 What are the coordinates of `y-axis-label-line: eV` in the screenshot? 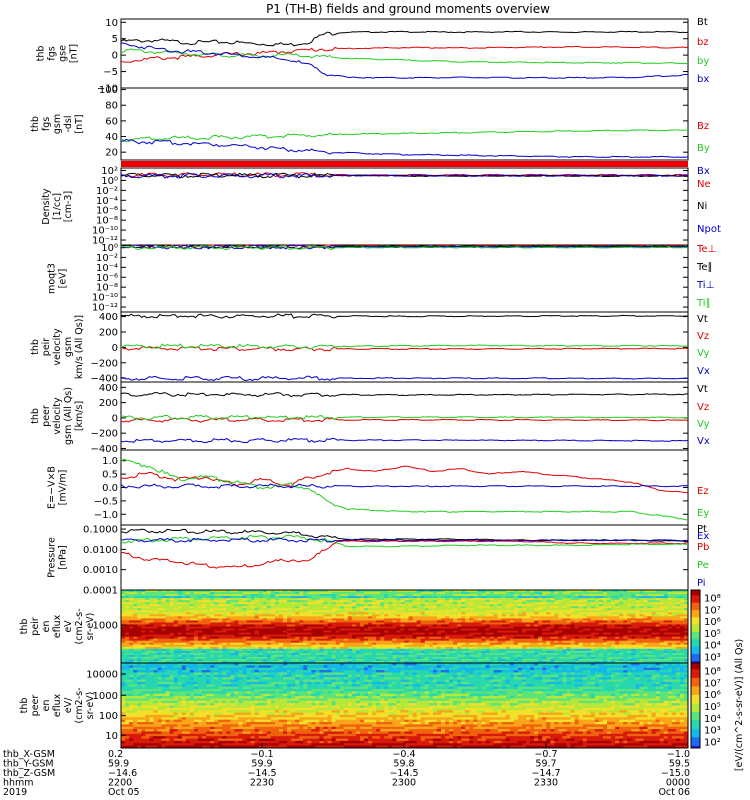 It's located at (68, 626).